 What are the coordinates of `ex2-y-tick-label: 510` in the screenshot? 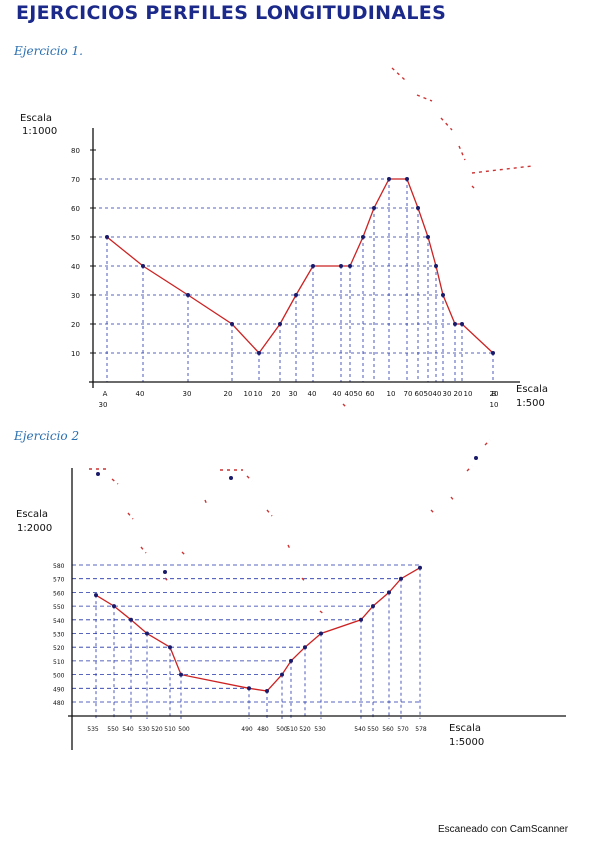 It's located at (59, 662).